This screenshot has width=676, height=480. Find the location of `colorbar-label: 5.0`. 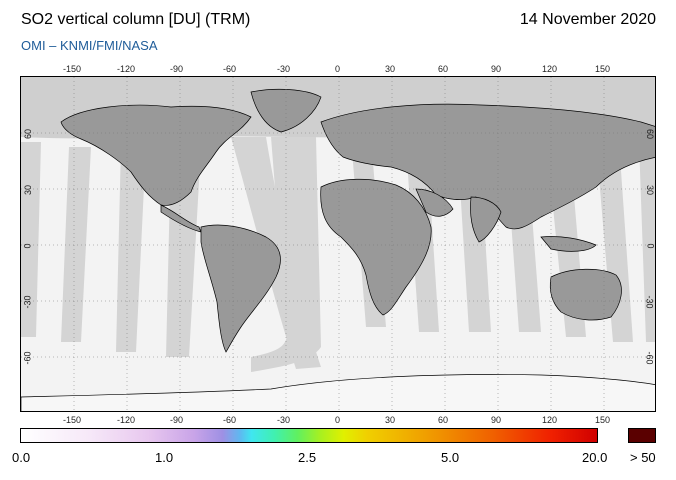

colorbar-label: 5.0 is located at coordinates (450, 457).